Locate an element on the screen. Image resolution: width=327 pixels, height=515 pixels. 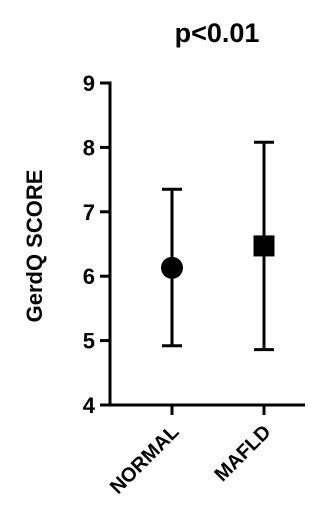
chart-title: p<0.01 is located at coordinates (217, 33).